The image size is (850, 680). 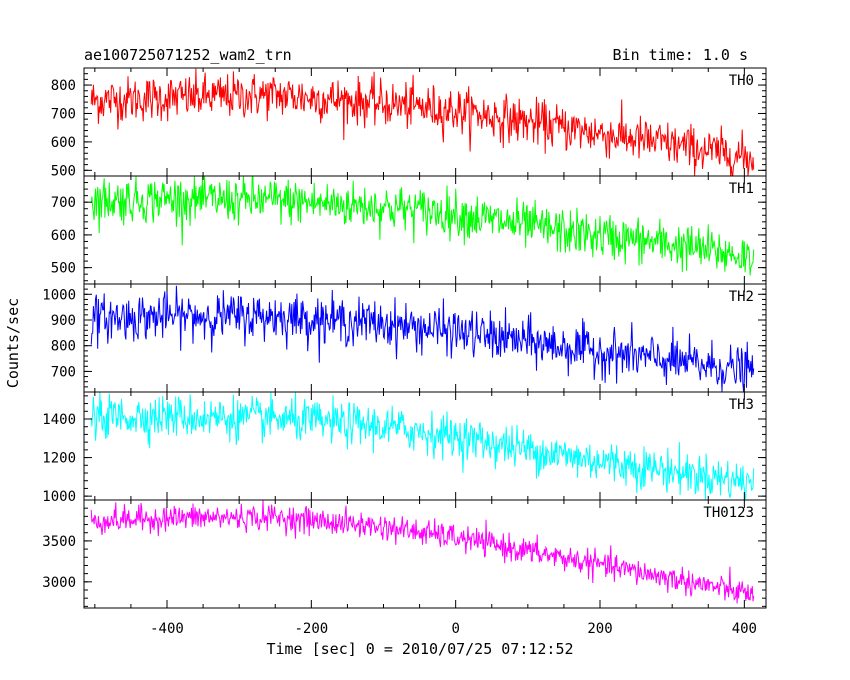 I want to click on x-tick-label: -400, so click(x=167, y=629).